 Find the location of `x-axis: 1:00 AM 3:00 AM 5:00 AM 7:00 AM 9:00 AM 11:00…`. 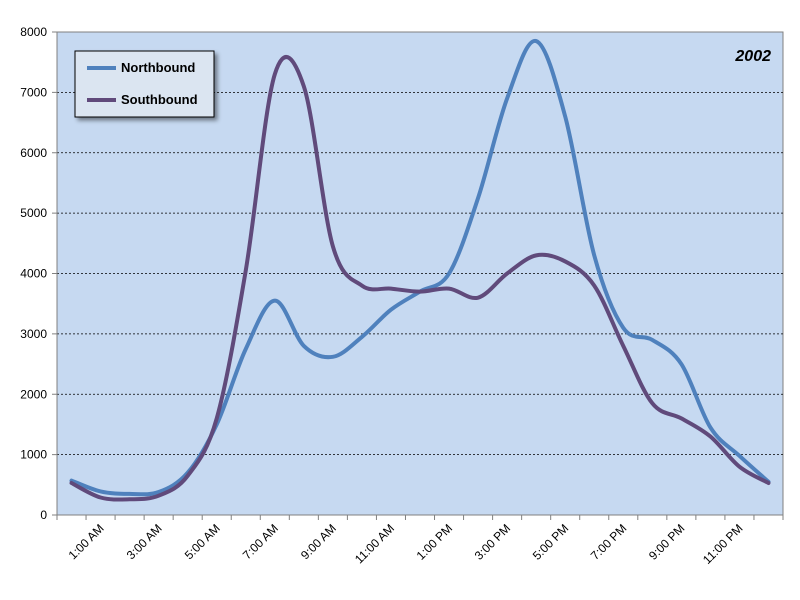

x-axis: 1:00 AM 3:00 AM 5:00 AM 7:00 AM 9:00 AM 11:00… is located at coordinates (420, 540).